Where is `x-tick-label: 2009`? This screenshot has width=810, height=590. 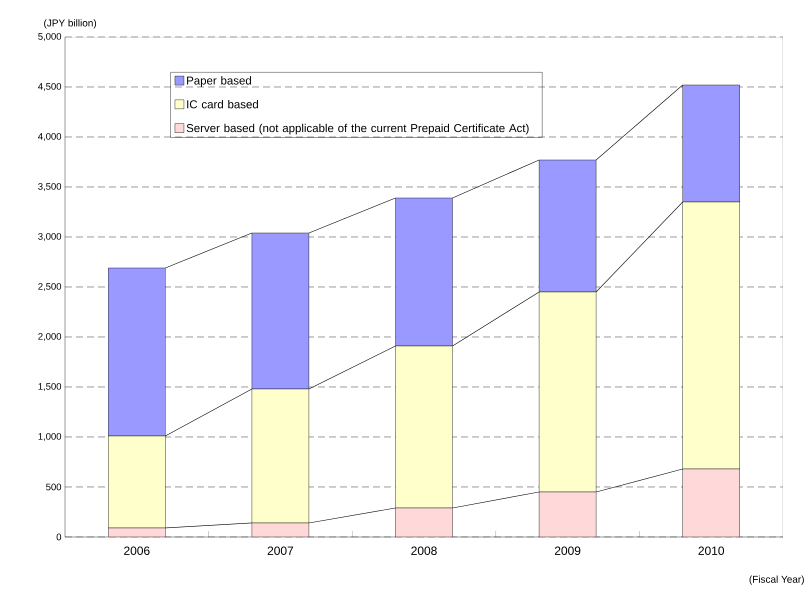
x-tick-label: 2009 is located at coordinates (567, 550).